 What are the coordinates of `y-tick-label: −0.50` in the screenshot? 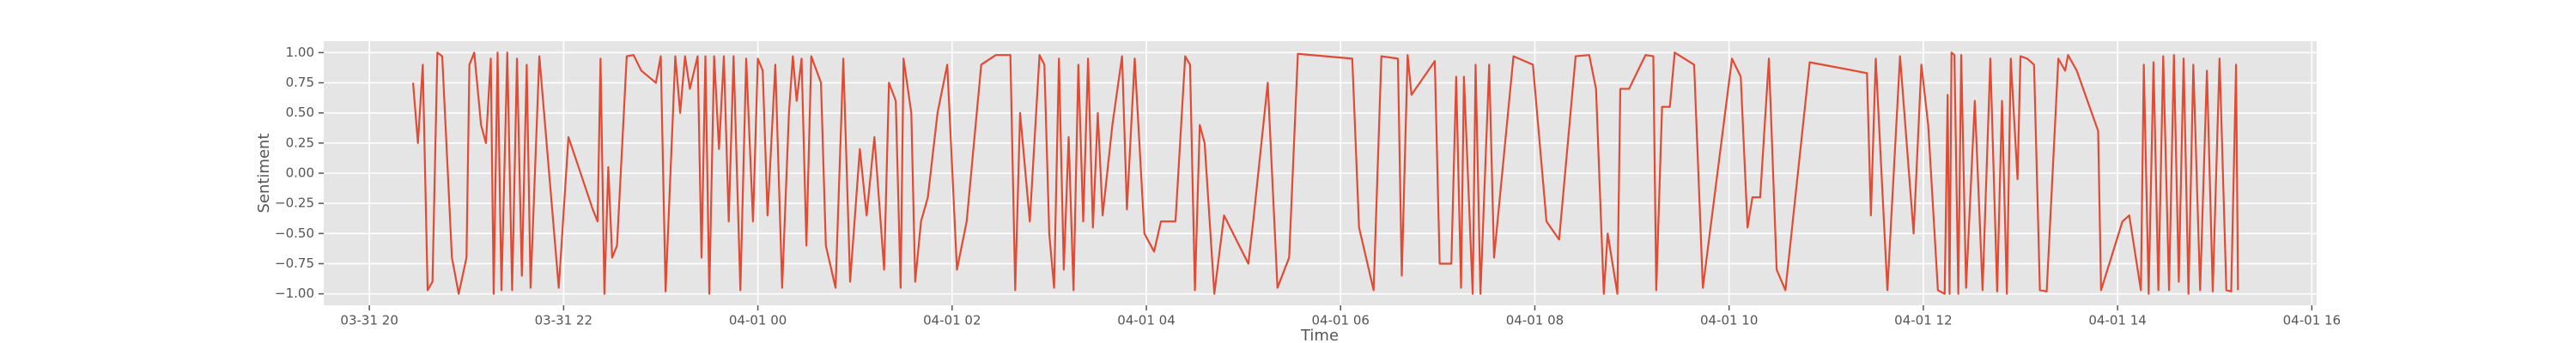 It's located at (294, 233).